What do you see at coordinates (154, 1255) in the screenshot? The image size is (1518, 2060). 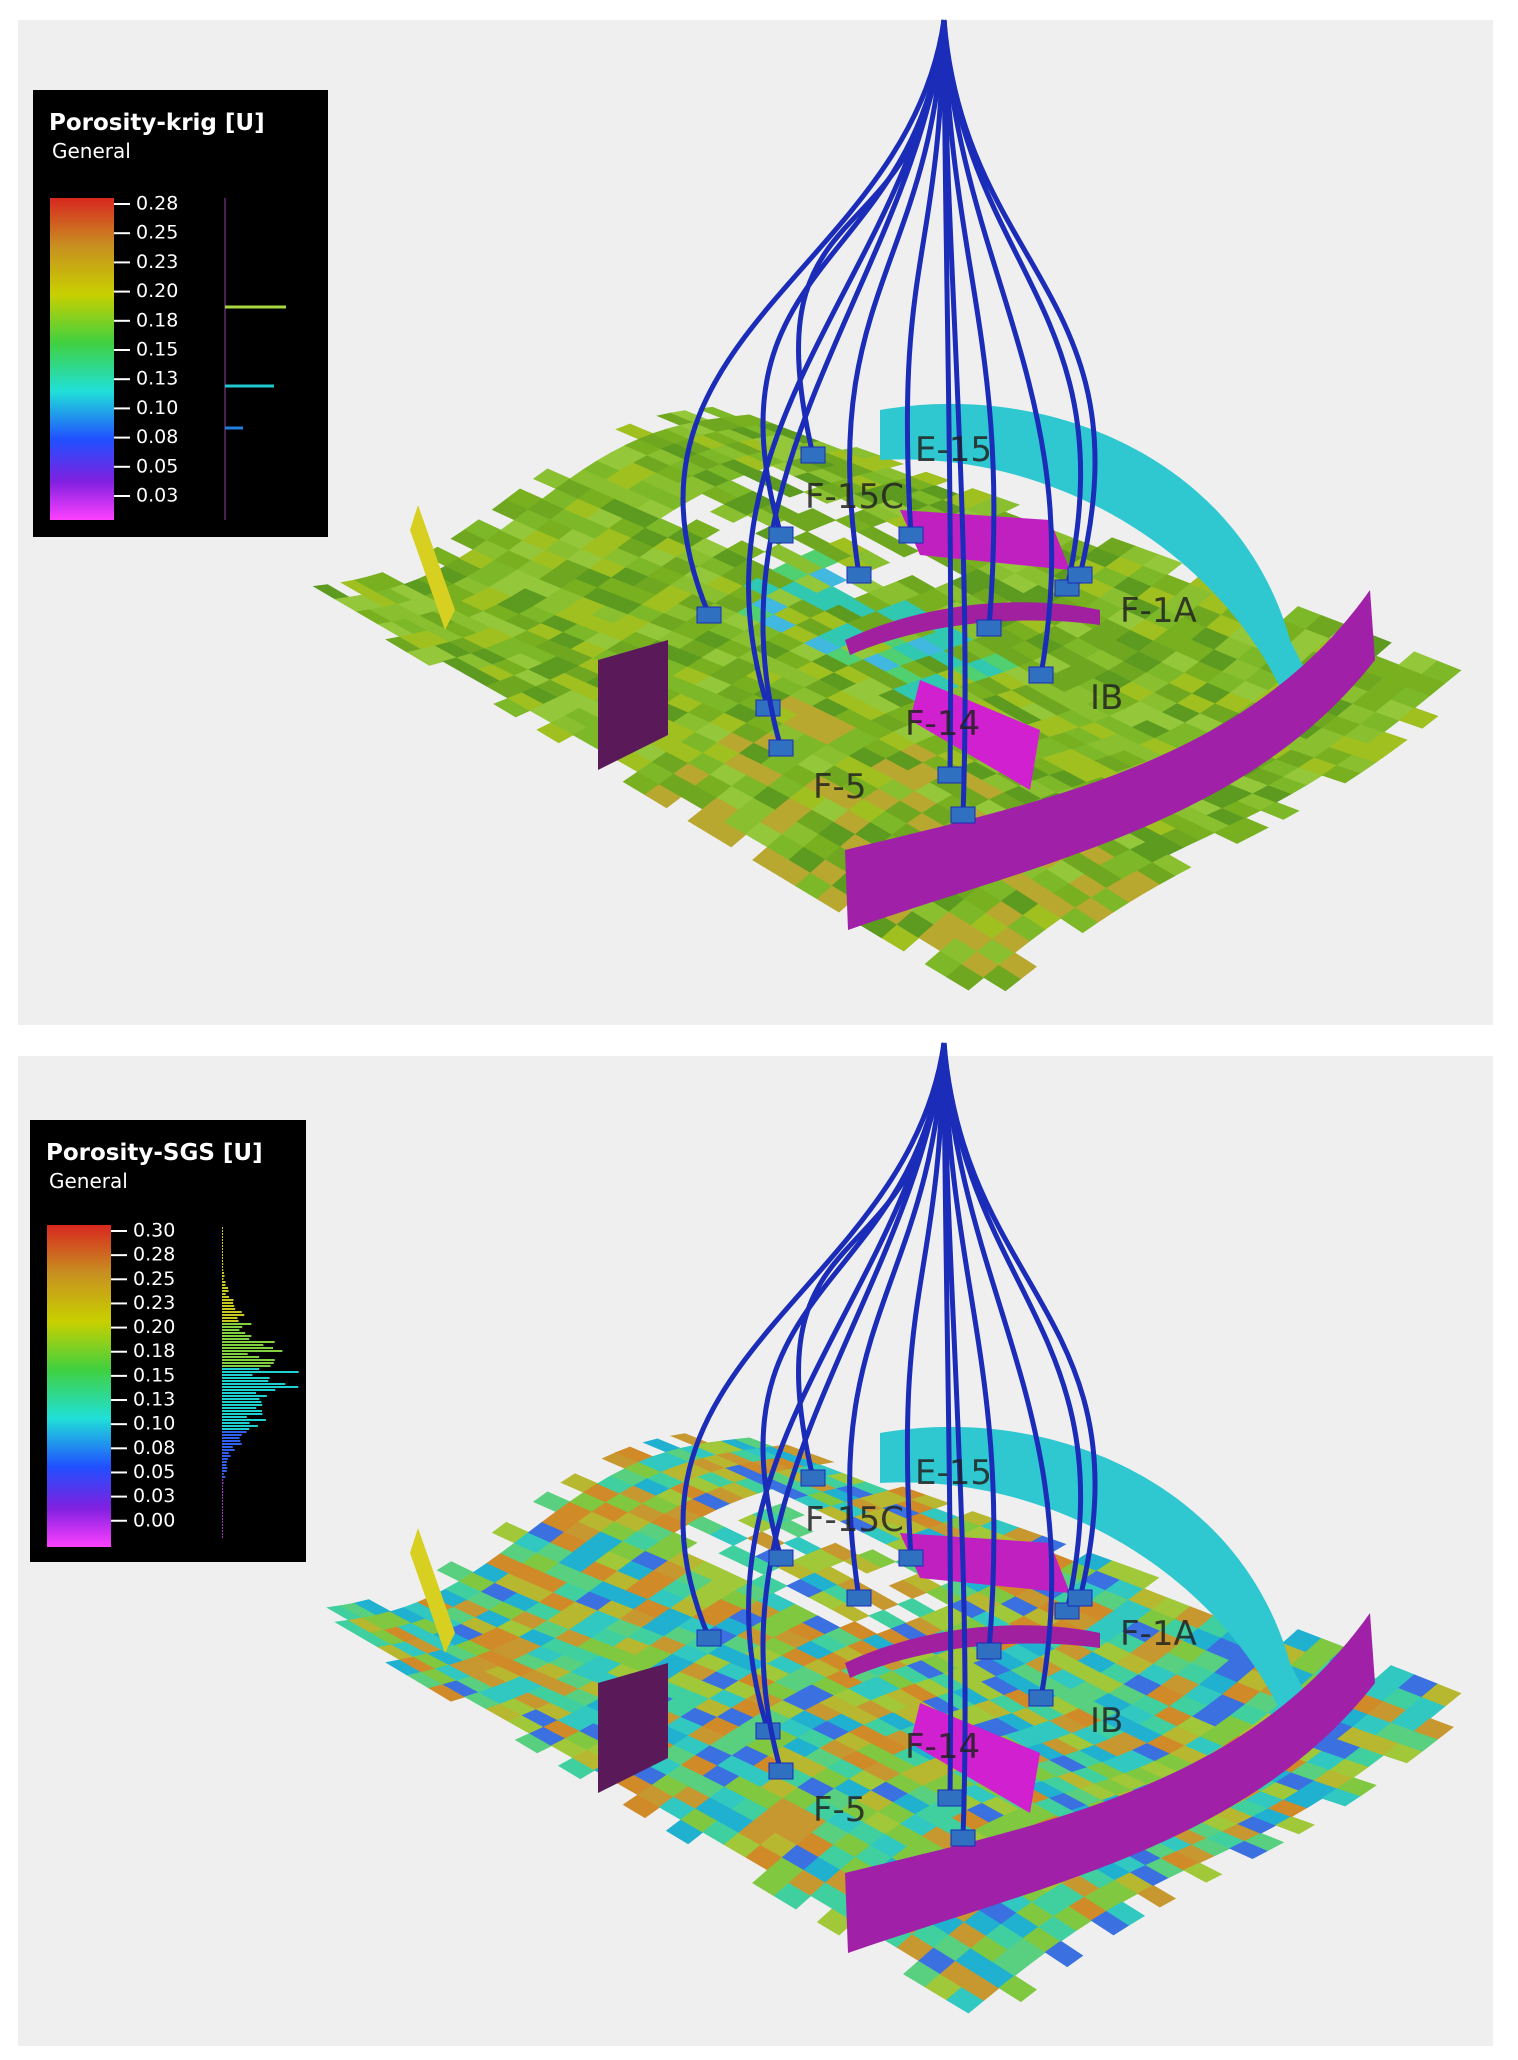 I see `tick-label: 0.28` at bounding box center [154, 1255].